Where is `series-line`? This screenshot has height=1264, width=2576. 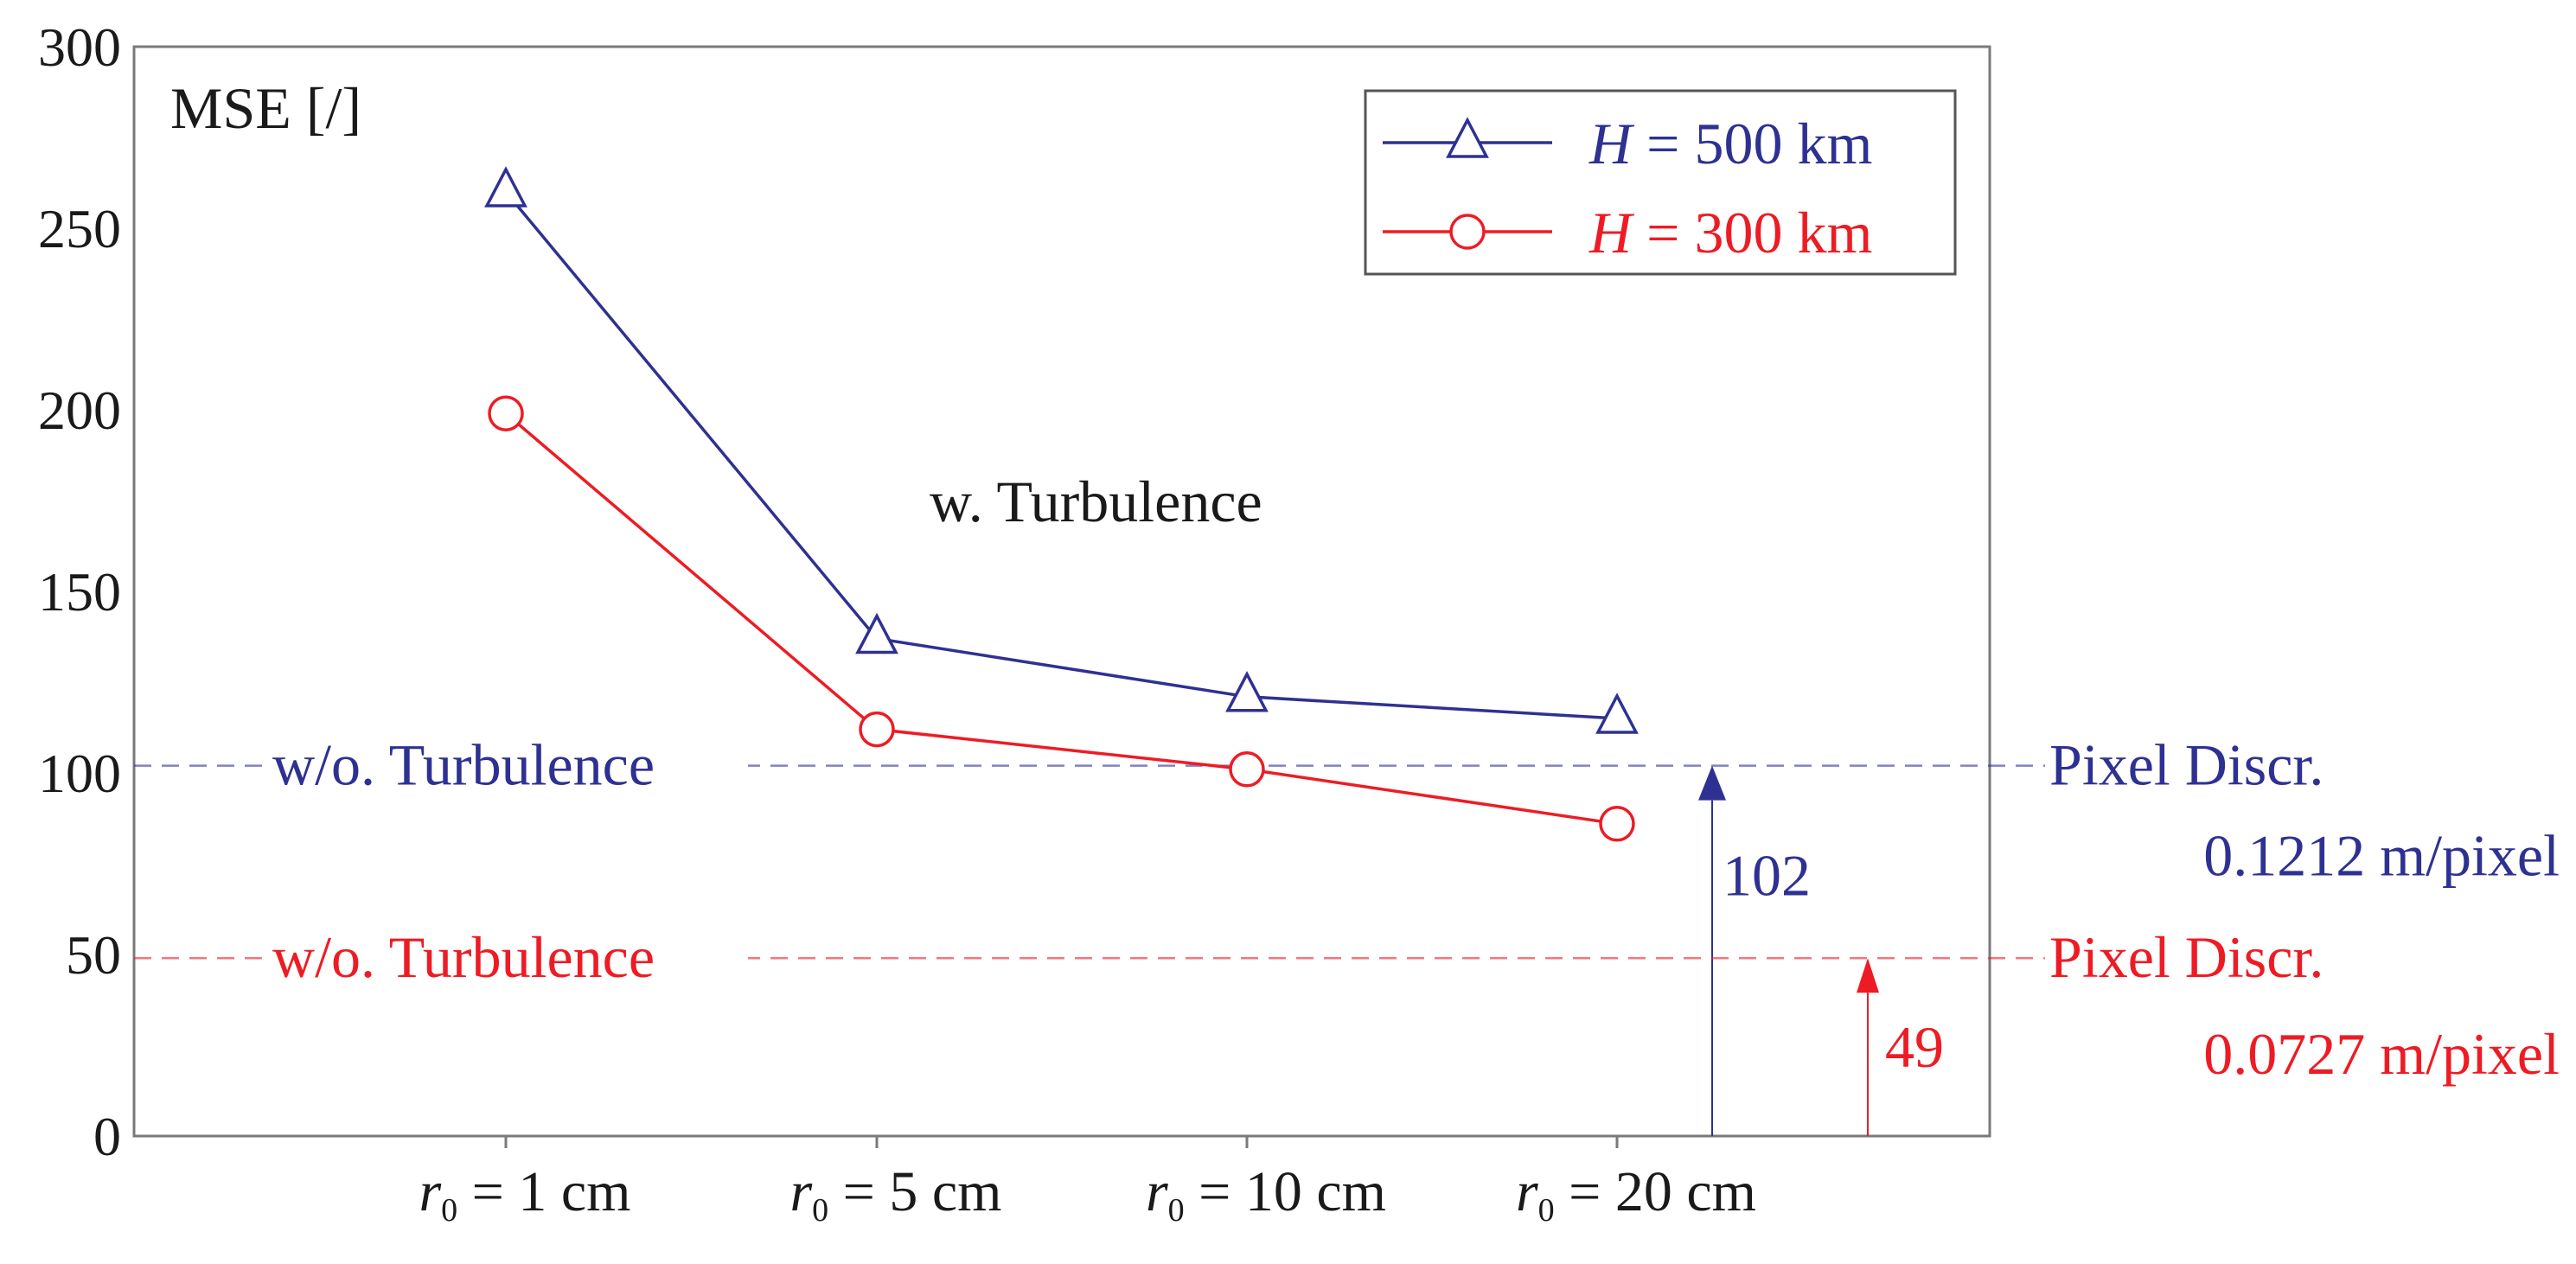
series-line is located at coordinates (1061, 619).